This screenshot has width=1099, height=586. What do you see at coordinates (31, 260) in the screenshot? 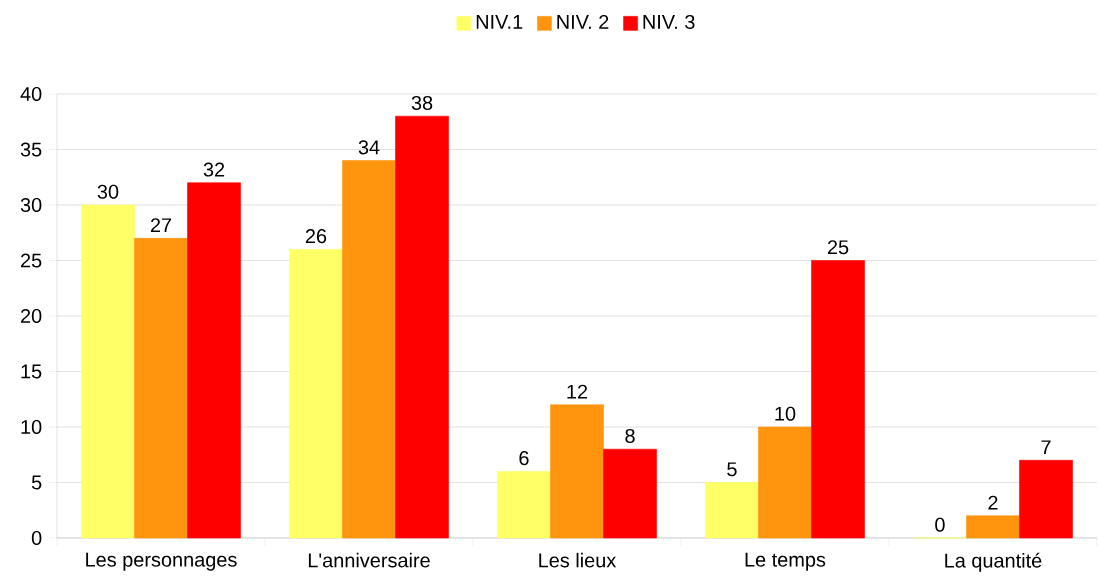
I see `y-tick-label: 25` at bounding box center [31, 260].